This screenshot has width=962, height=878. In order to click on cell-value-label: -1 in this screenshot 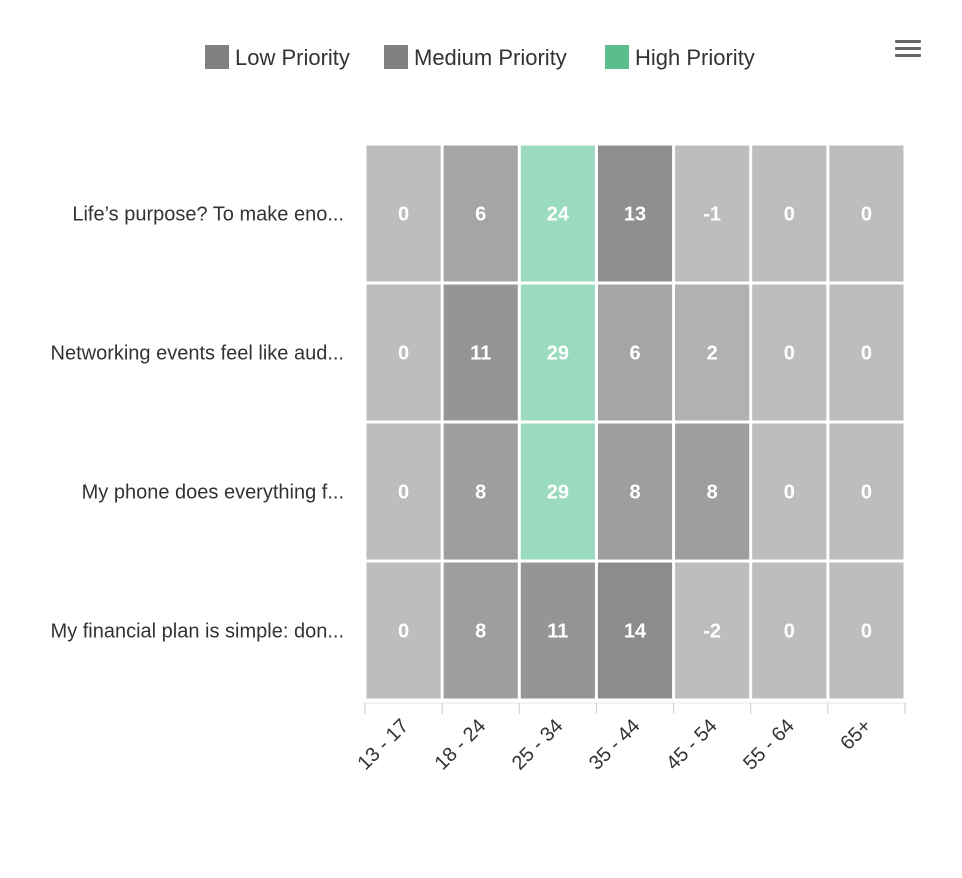, I will do `click(712, 215)`.